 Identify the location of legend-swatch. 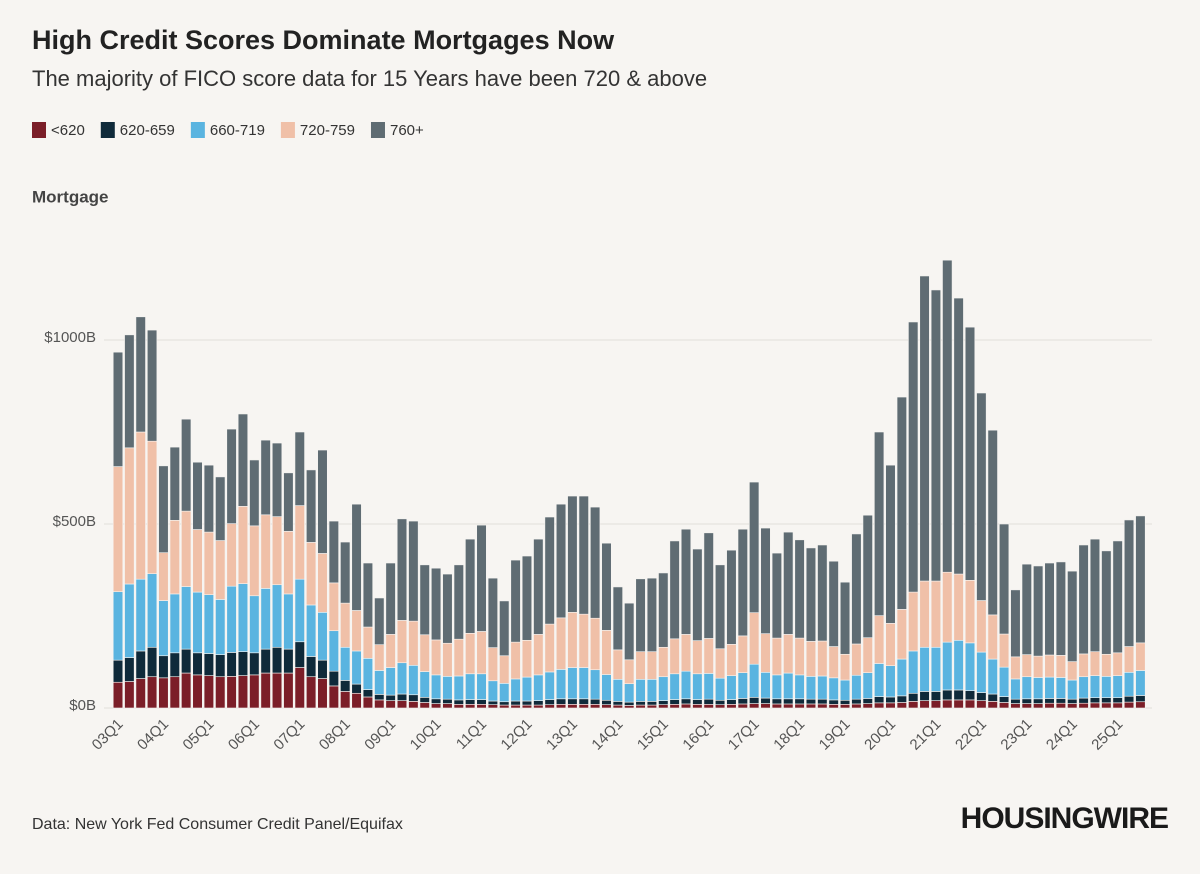
(107, 130).